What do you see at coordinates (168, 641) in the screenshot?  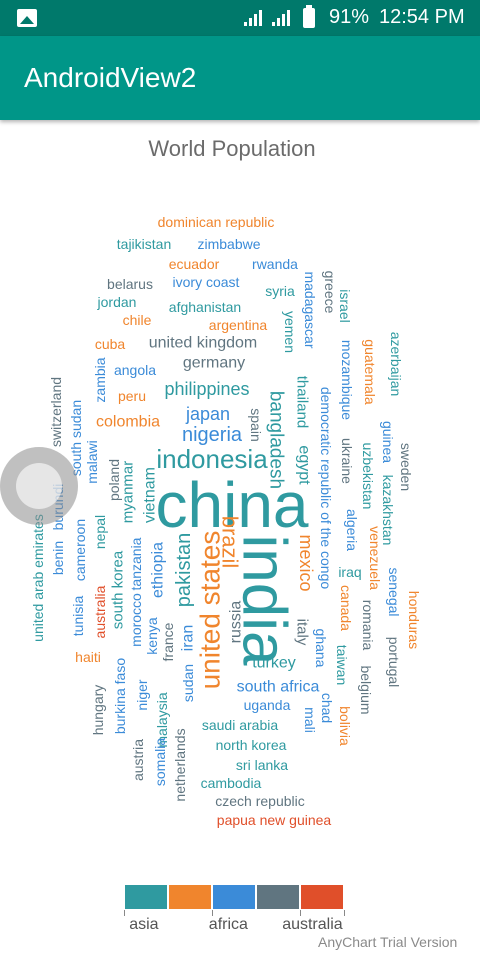 I see `word-france: france` at bounding box center [168, 641].